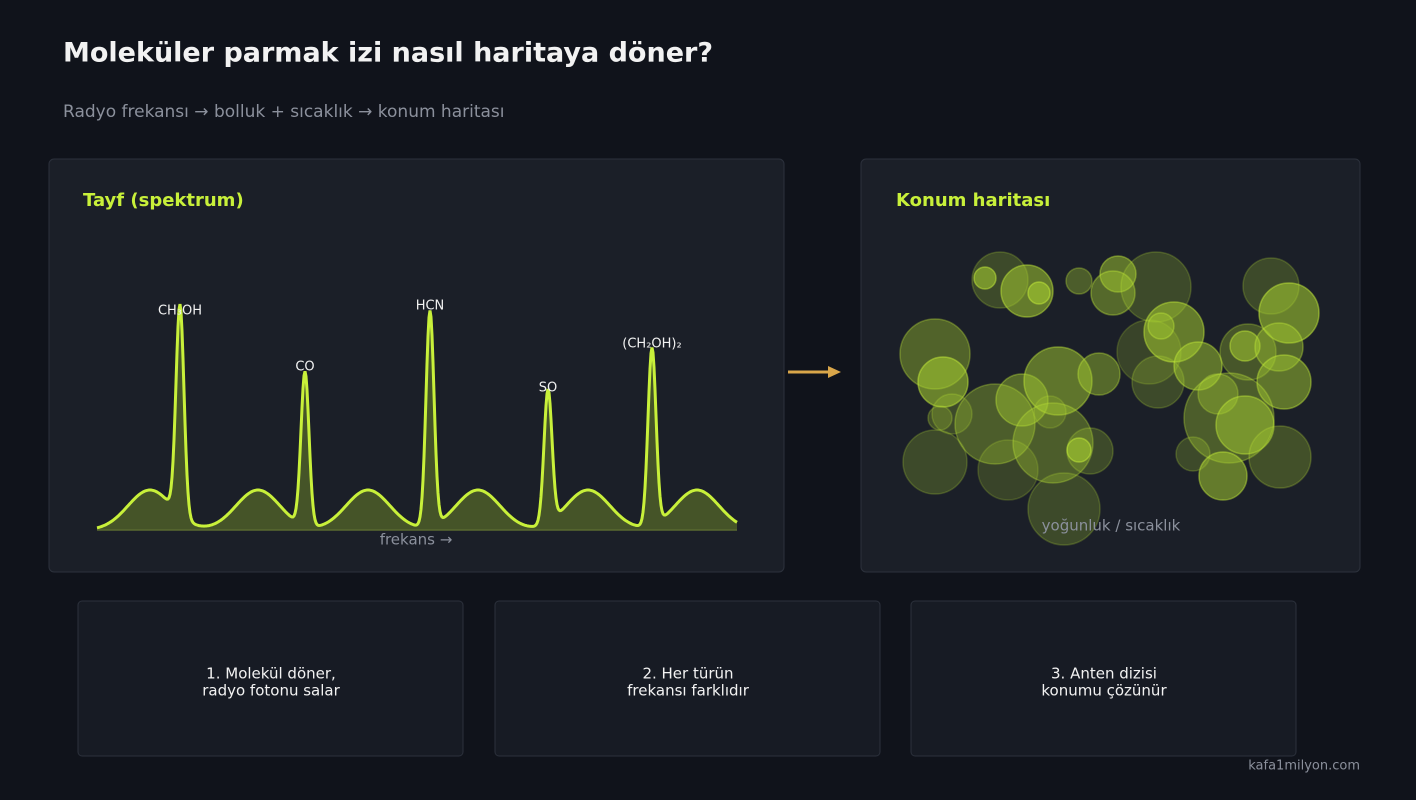 The width and height of the screenshot is (1416, 800). What do you see at coordinates (430, 306) in the screenshot?
I see `peak-label: HCN` at bounding box center [430, 306].